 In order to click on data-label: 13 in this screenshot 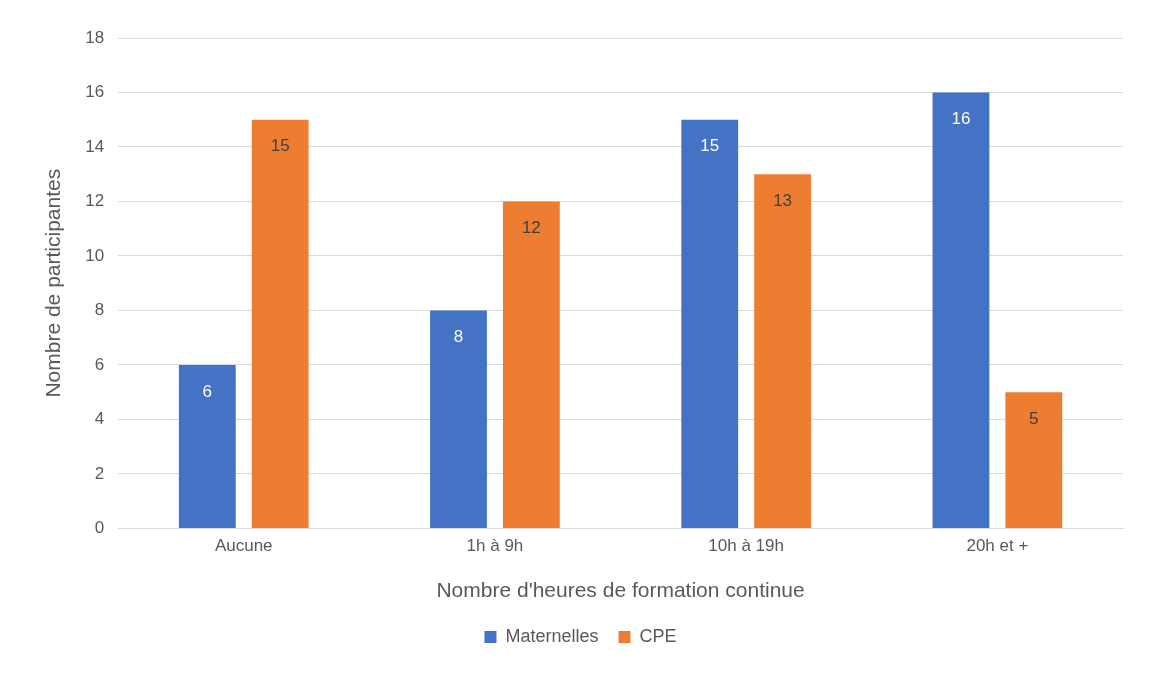, I will do `click(783, 200)`.